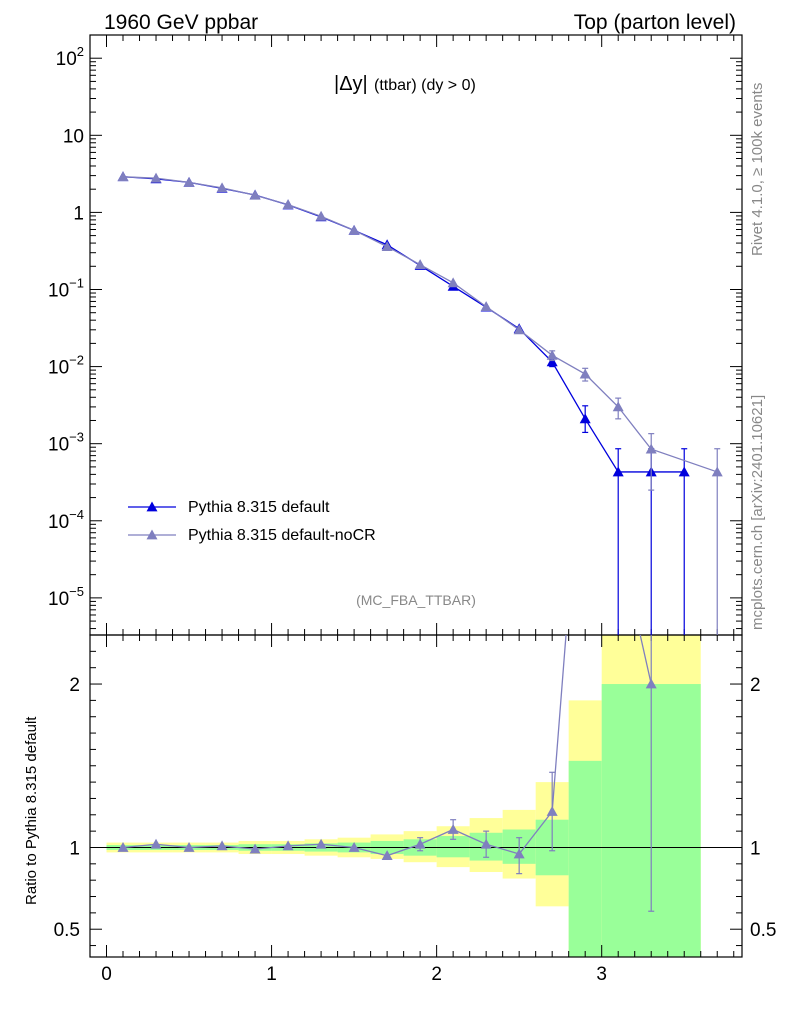 This screenshot has height=1024, width=786. What do you see at coordinates (181, 22) in the screenshot?
I see `header-left: 1960 GeV ppbar` at bounding box center [181, 22].